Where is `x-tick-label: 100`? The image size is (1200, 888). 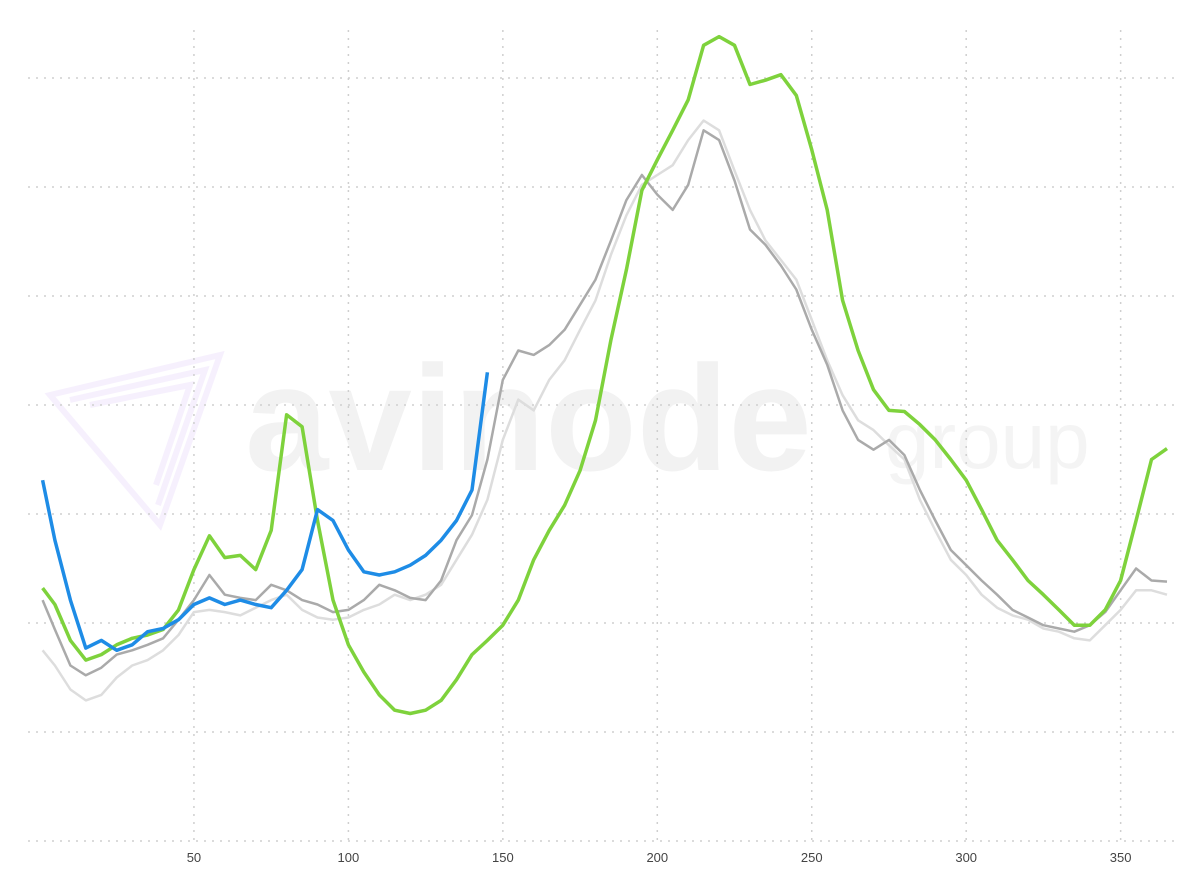 x-tick-label: 100 is located at coordinates (349, 857).